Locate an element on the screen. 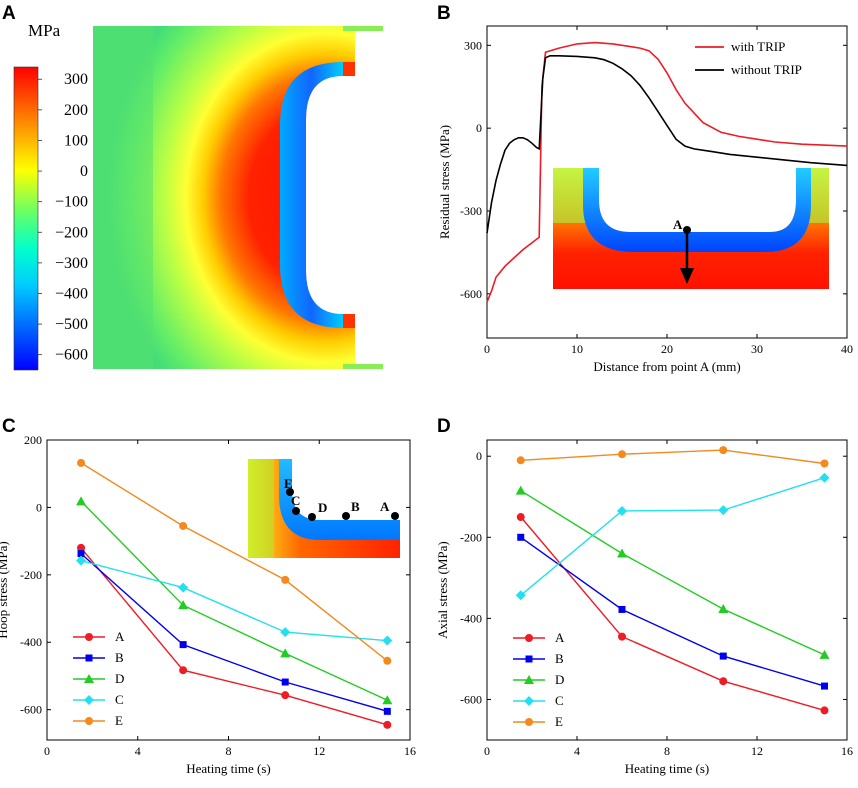  legend-label: C is located at coordinates (119, 699).